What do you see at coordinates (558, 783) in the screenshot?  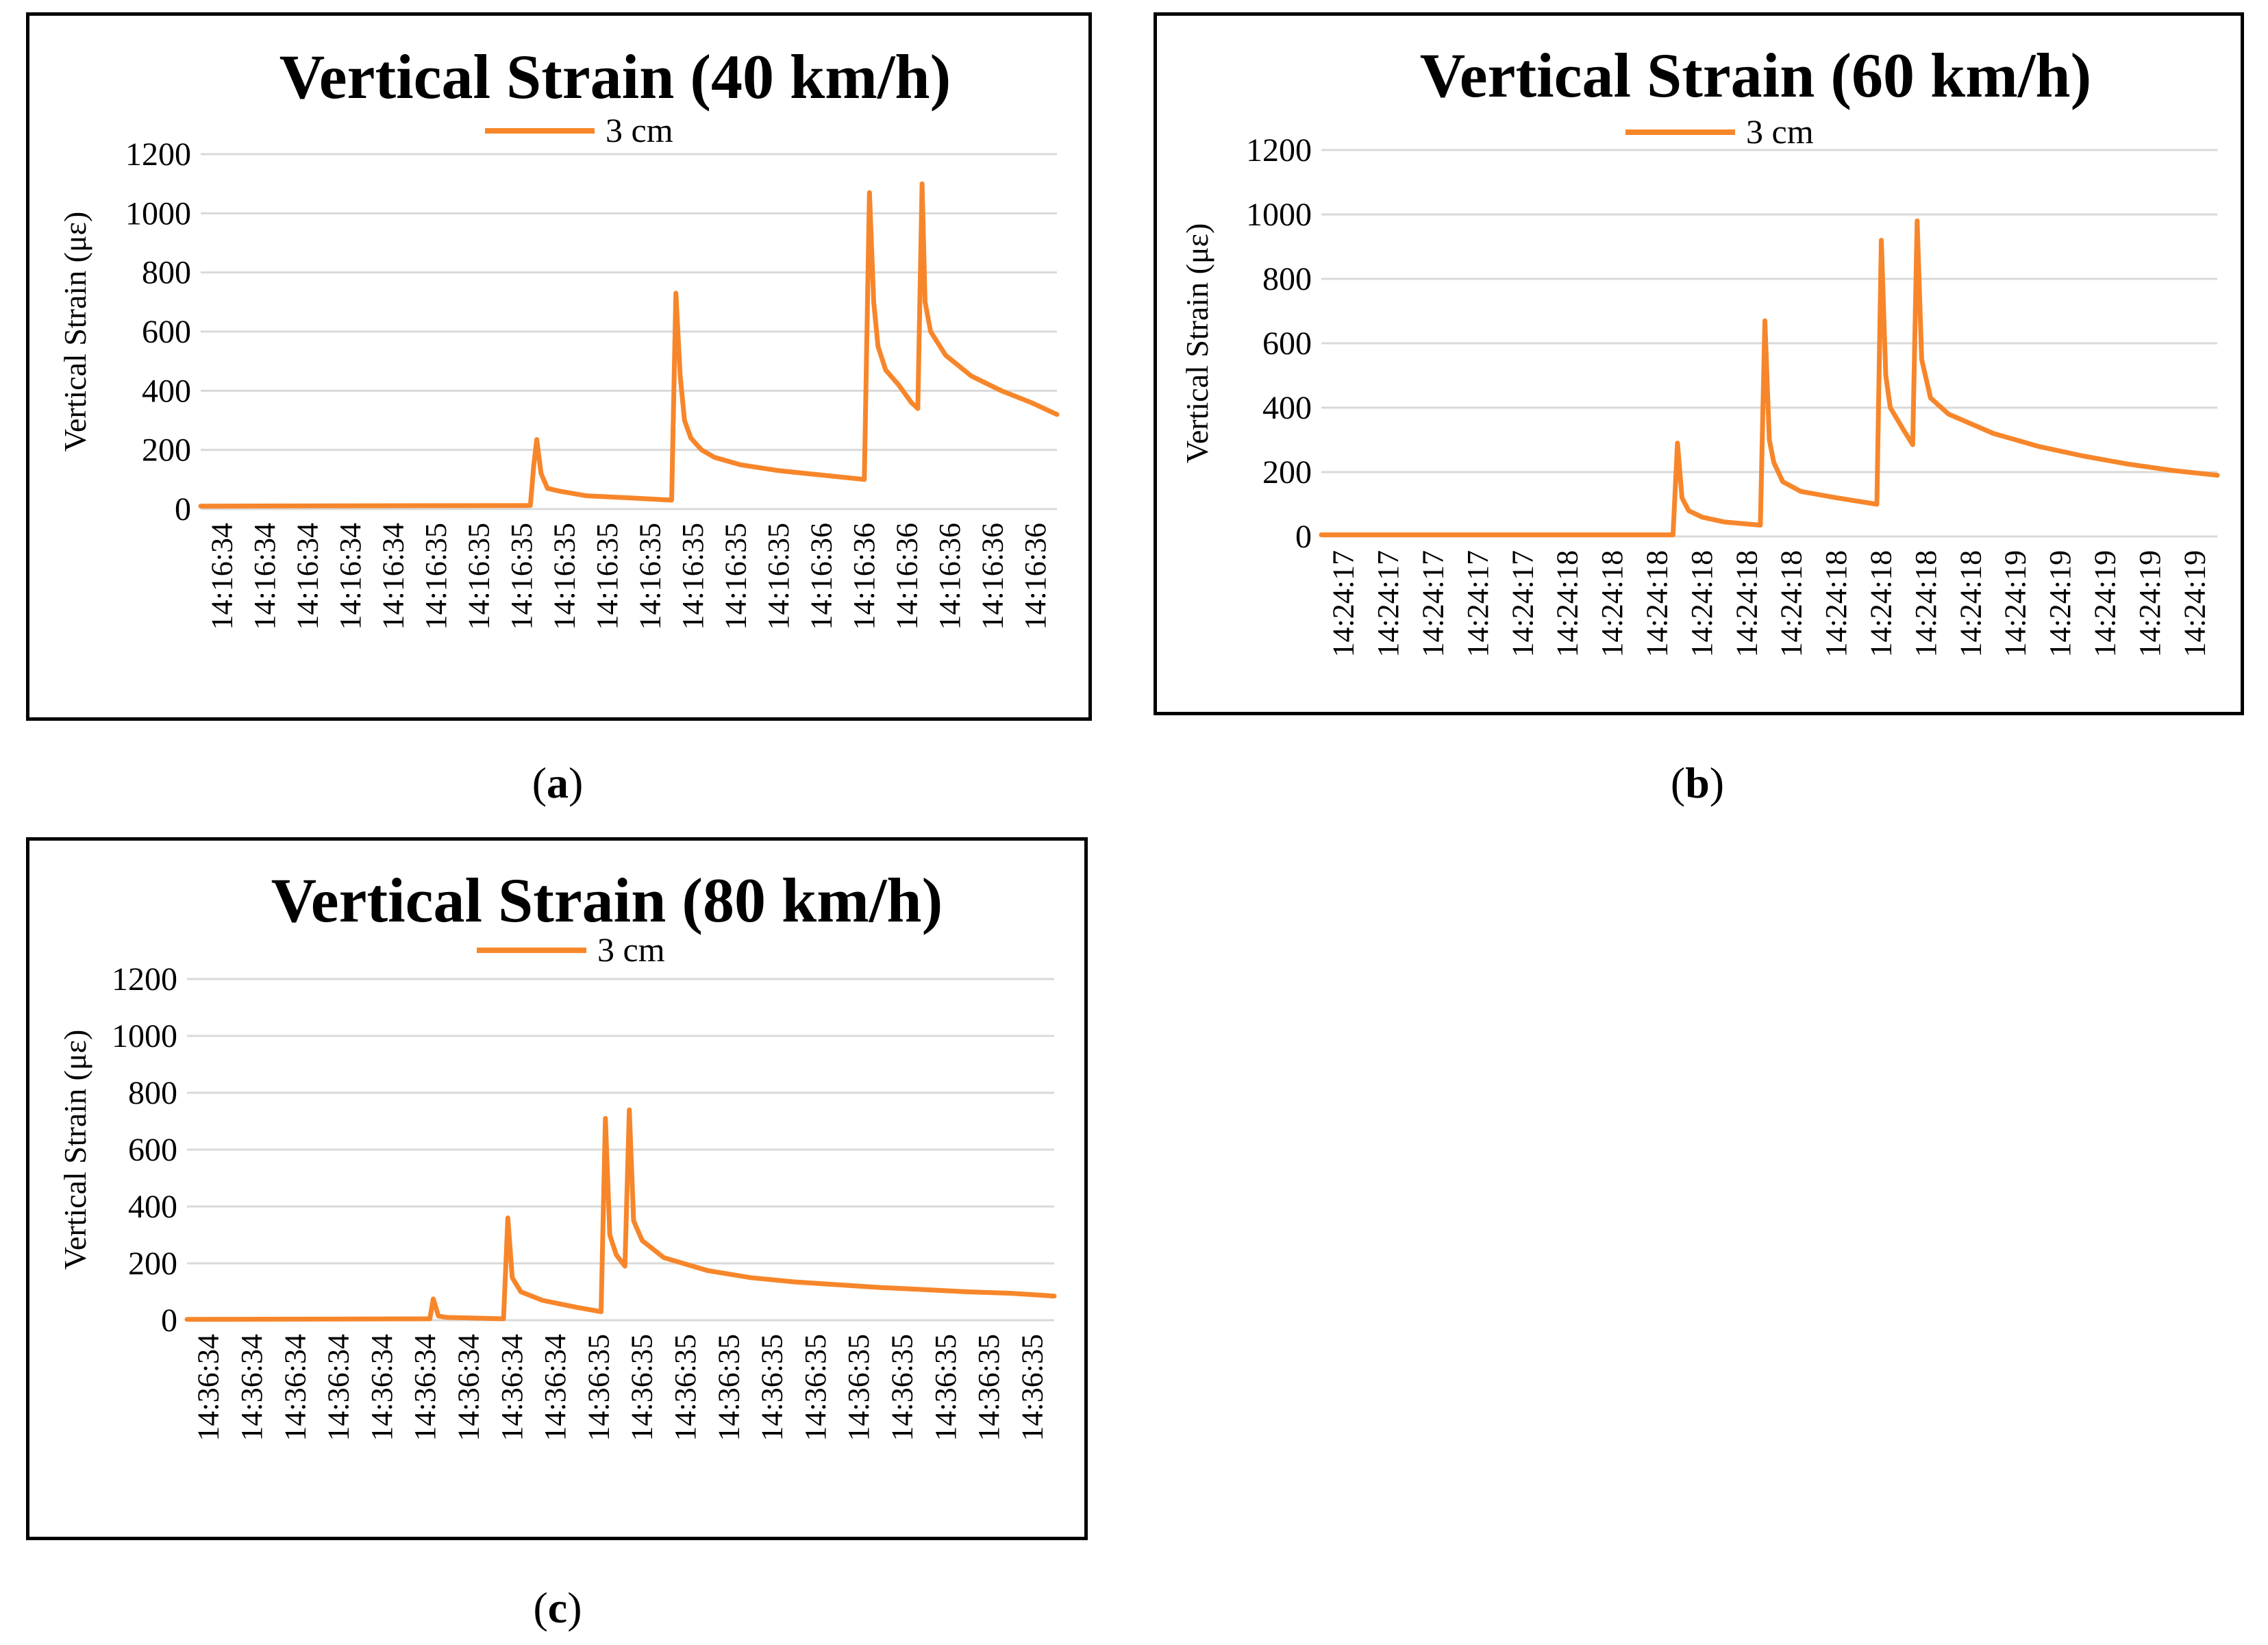 I see `caption-a: (a)` at bounding box center [558, 783].